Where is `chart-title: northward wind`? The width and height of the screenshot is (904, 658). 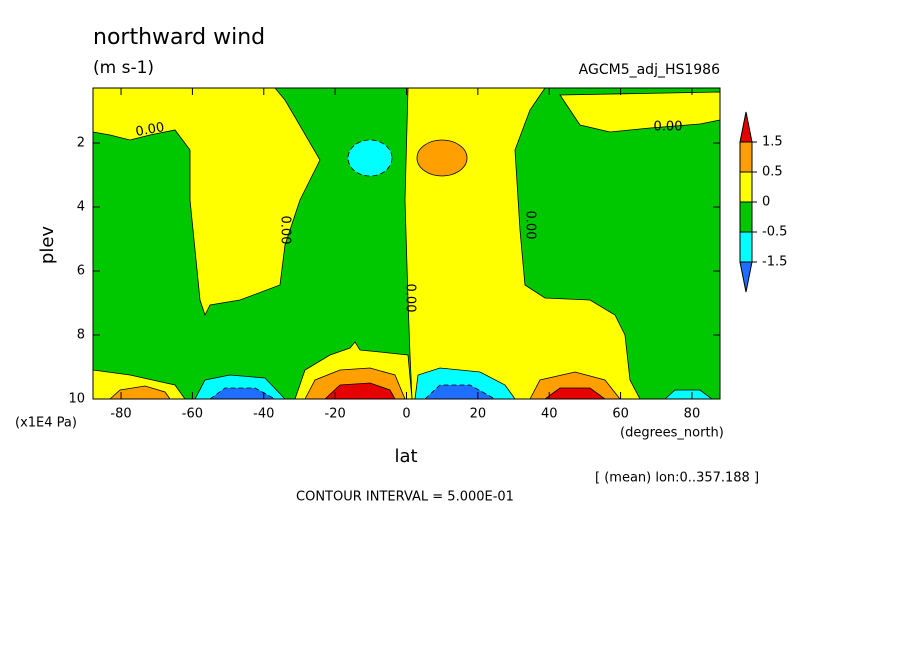
chart-title: northward wind is located at coordinates (179, 37).